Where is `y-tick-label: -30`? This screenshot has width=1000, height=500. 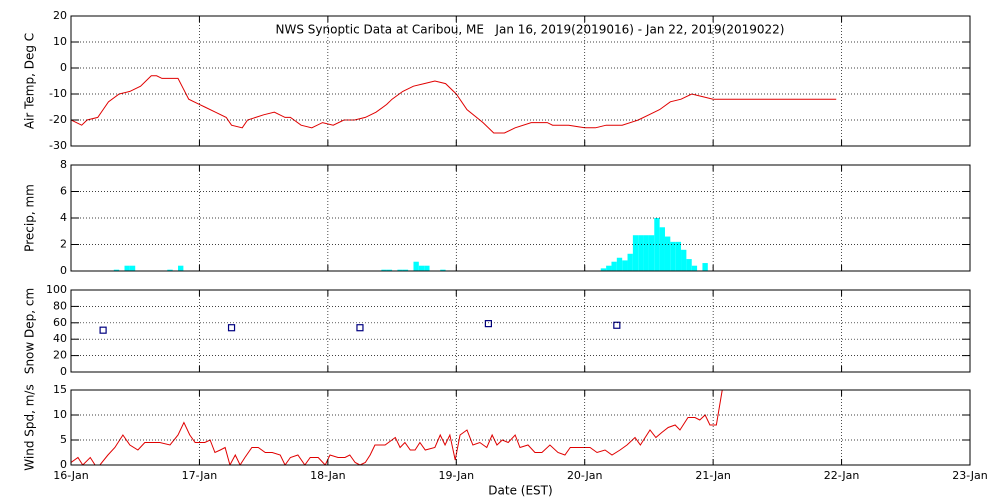 y-tick-label: -30 is located at coordinates (58, 145).